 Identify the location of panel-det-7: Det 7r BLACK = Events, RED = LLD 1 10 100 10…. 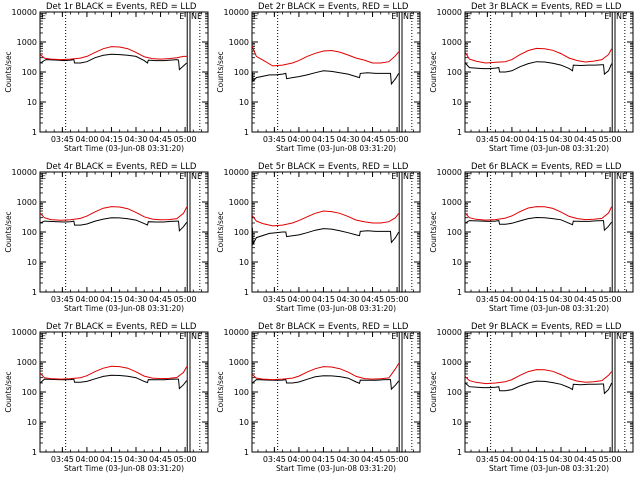
(106, 397).